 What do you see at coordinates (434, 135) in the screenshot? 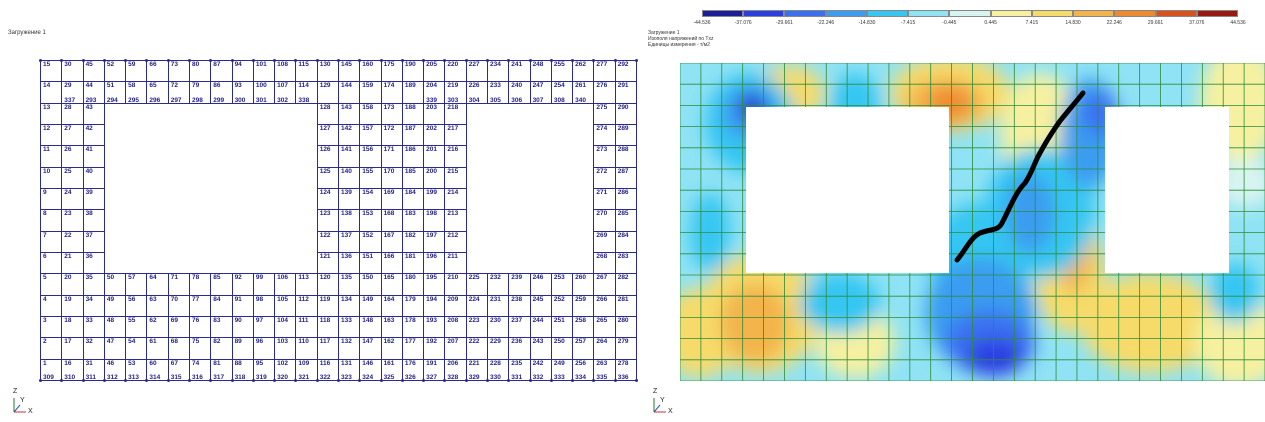
I see `mesh-element: 202` at bounding box center [434, 135].